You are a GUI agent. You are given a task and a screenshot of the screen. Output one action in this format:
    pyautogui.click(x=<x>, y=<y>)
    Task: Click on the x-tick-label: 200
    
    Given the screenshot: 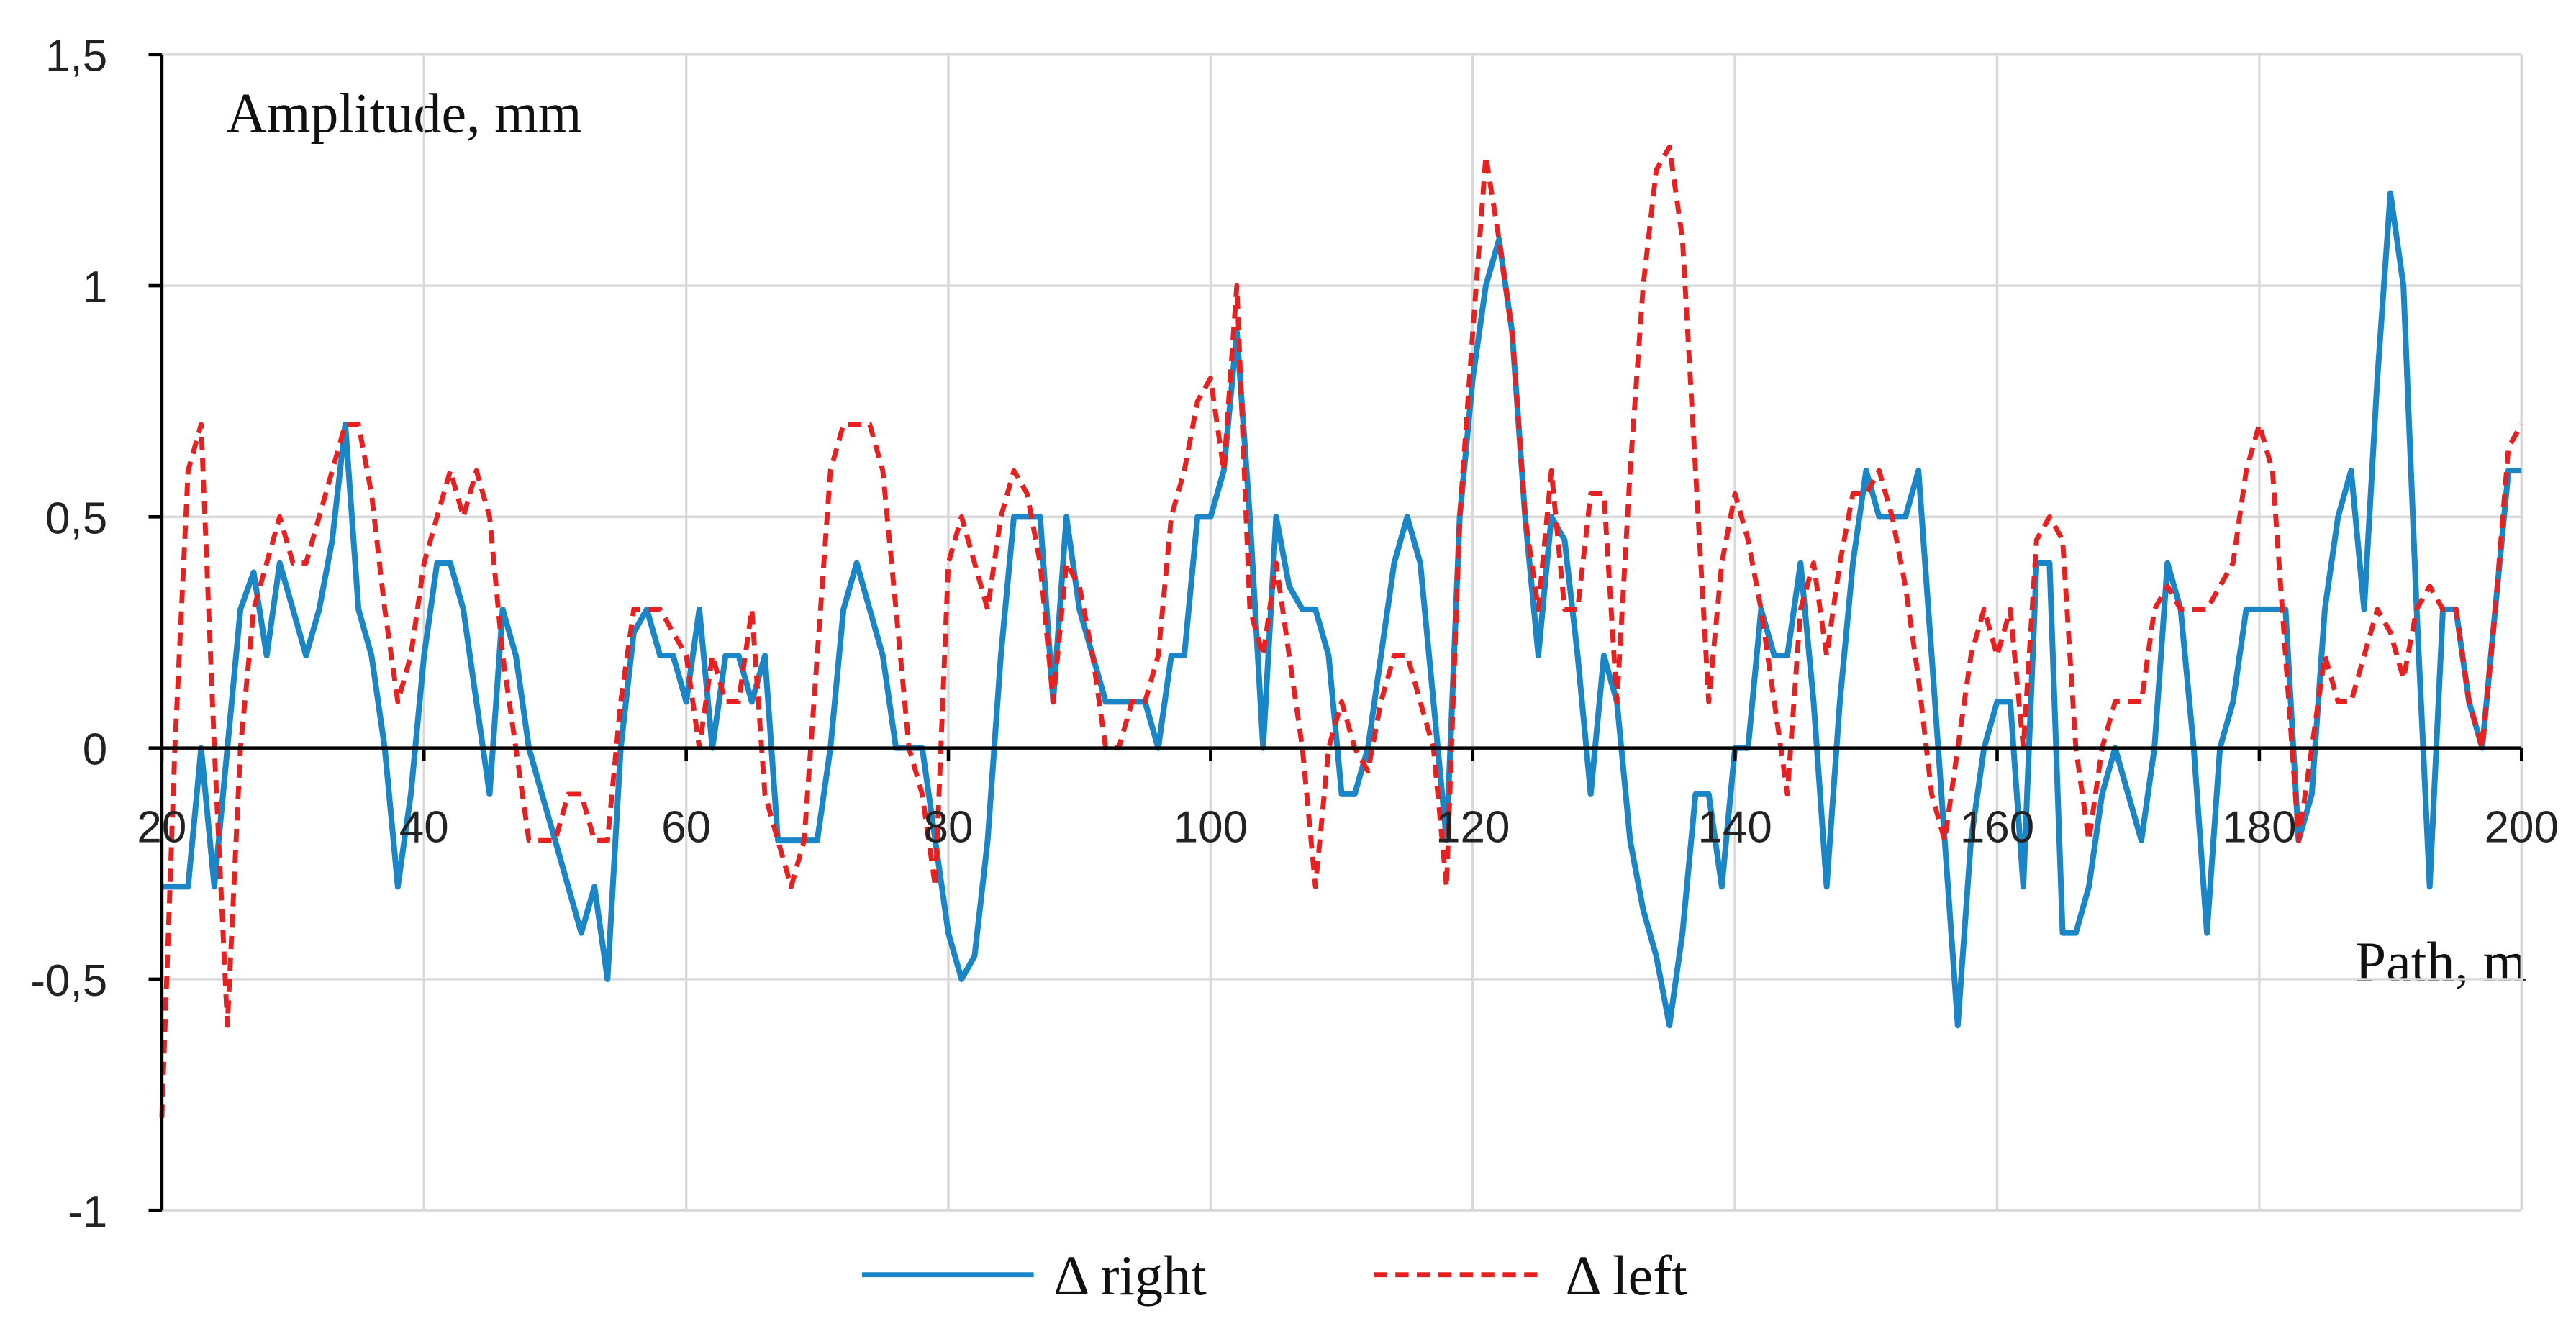 What is the action you would take?
    pyautogui.click(x=2522, y=827)
    